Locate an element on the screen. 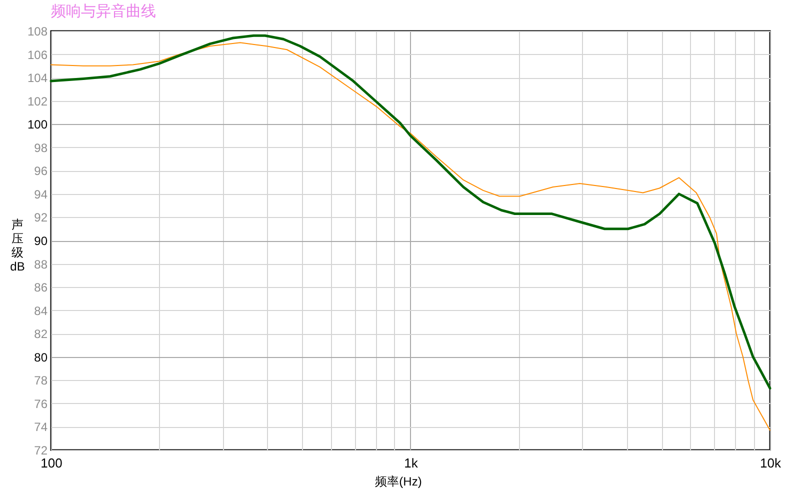 The width and height of the screenshot is (800, 500). y-tick-label: 82 is located at coordinates (41, 334).